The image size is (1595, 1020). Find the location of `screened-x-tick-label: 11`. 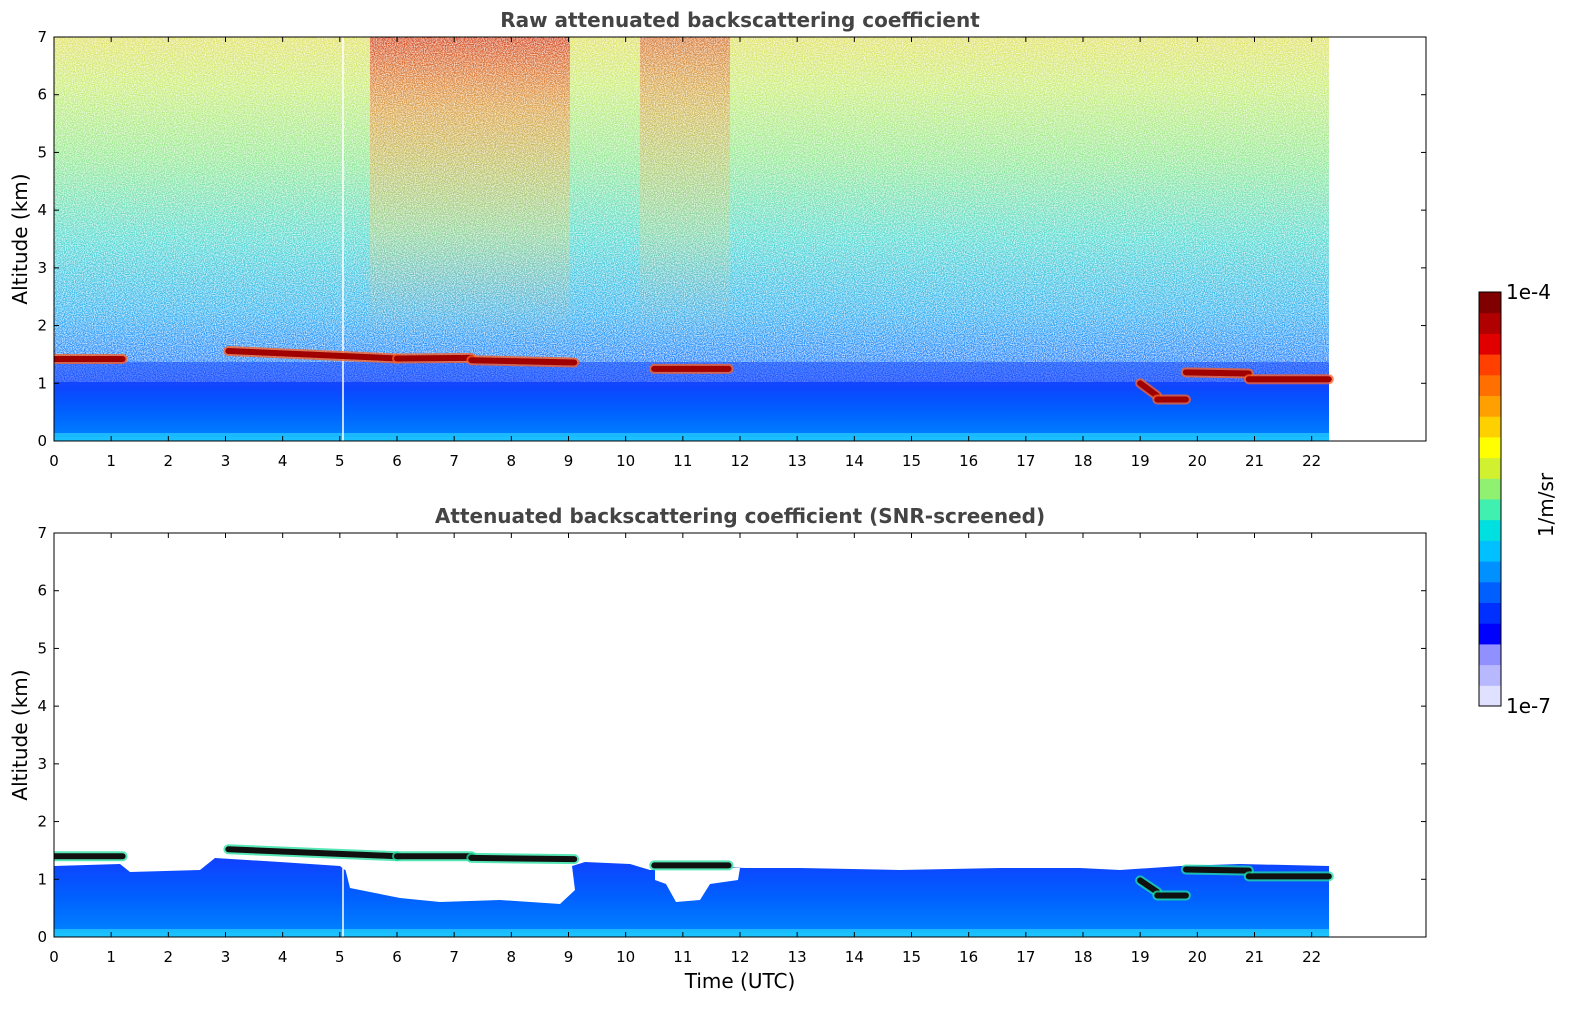

screened-x-tick-label: 11 is located at coordinates (682, 957).